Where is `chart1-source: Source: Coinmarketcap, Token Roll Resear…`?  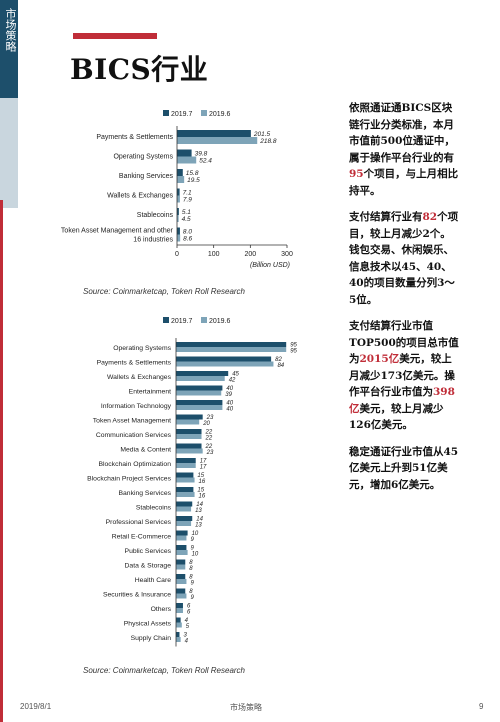
chart1-source: Source: Coinmarketcap, Token Roll Resear… is located at coordinates (164, 291).